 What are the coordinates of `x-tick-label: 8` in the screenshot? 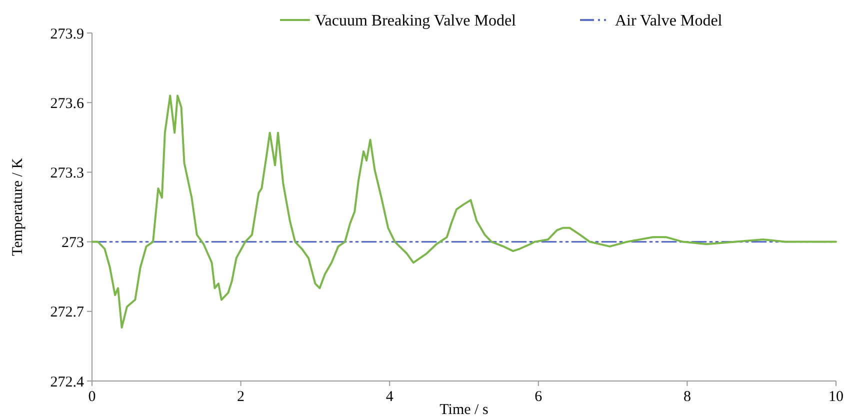 It's located at (687, 397).